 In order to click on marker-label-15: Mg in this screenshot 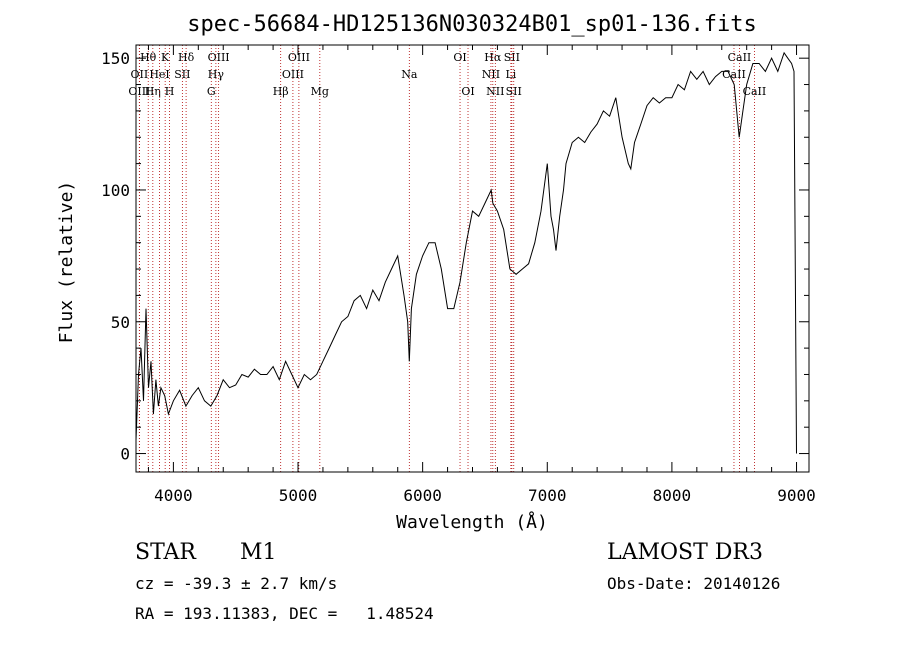, I will do `click(320, 91)`.